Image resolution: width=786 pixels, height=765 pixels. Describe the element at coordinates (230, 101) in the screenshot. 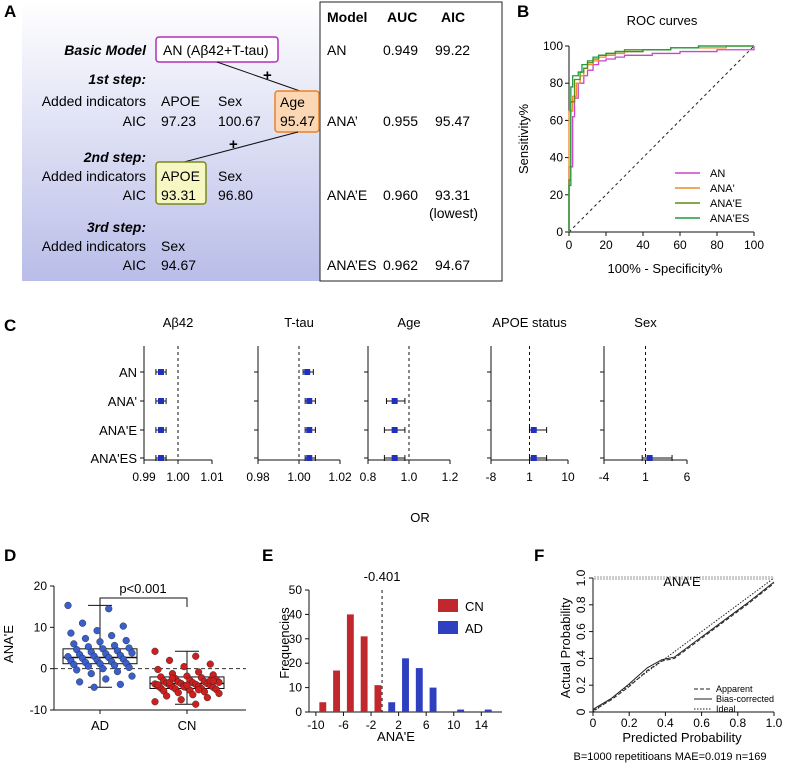

I see `step1-indicator-sex: Sex` at that location.